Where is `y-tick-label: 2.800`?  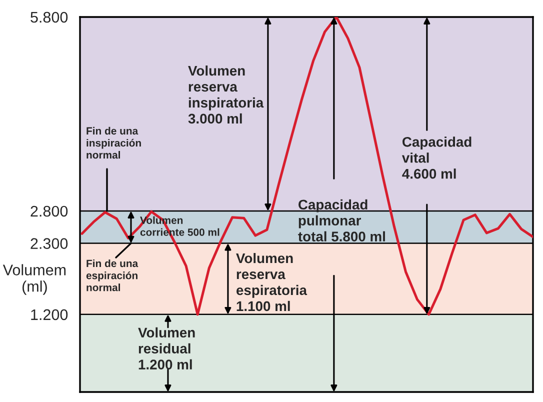 y-tick-label: 2.800 is located at coordinates (49, 211).